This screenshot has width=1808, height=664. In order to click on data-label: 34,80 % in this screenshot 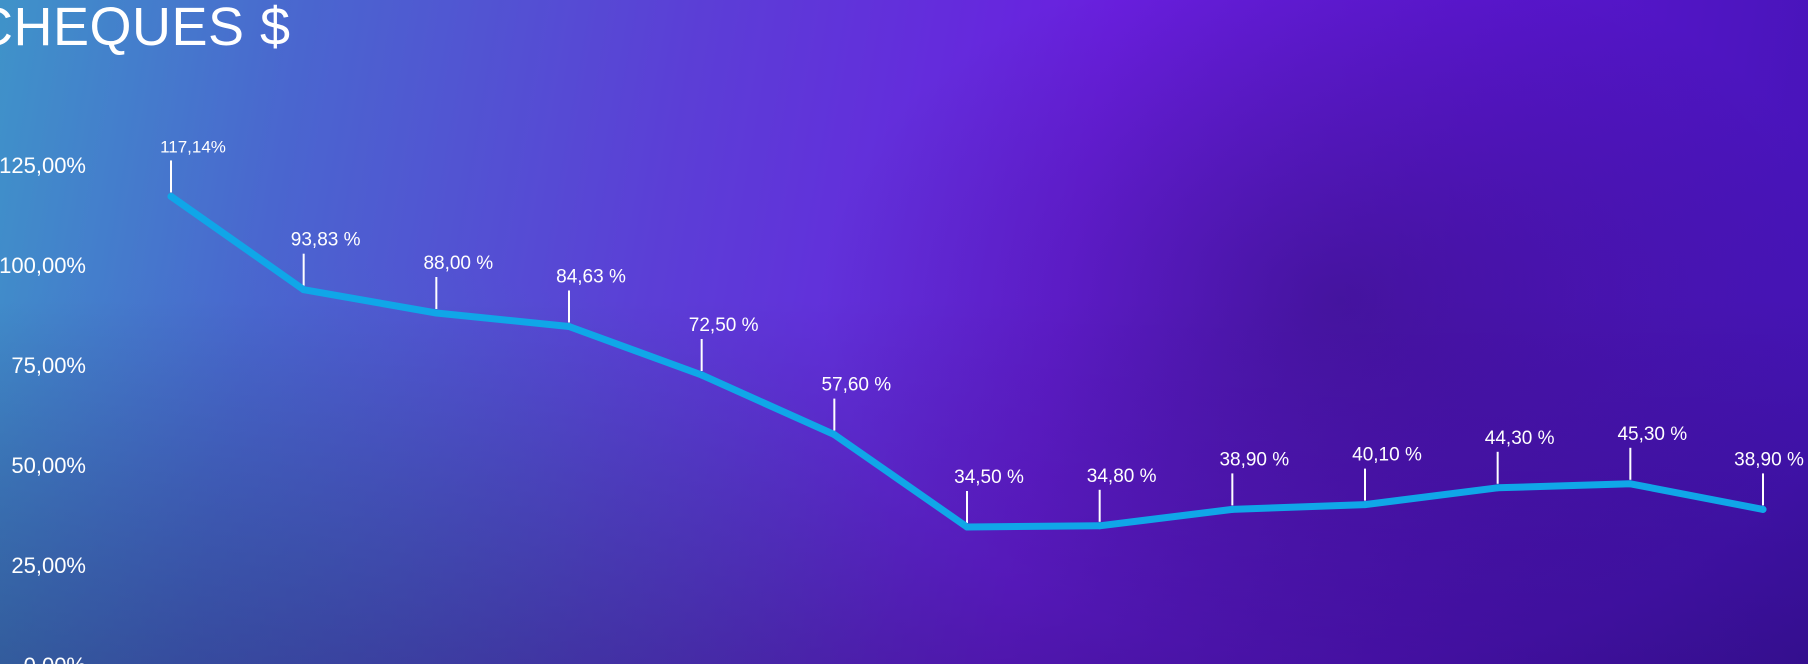, I will do `click(1122, 476)`.